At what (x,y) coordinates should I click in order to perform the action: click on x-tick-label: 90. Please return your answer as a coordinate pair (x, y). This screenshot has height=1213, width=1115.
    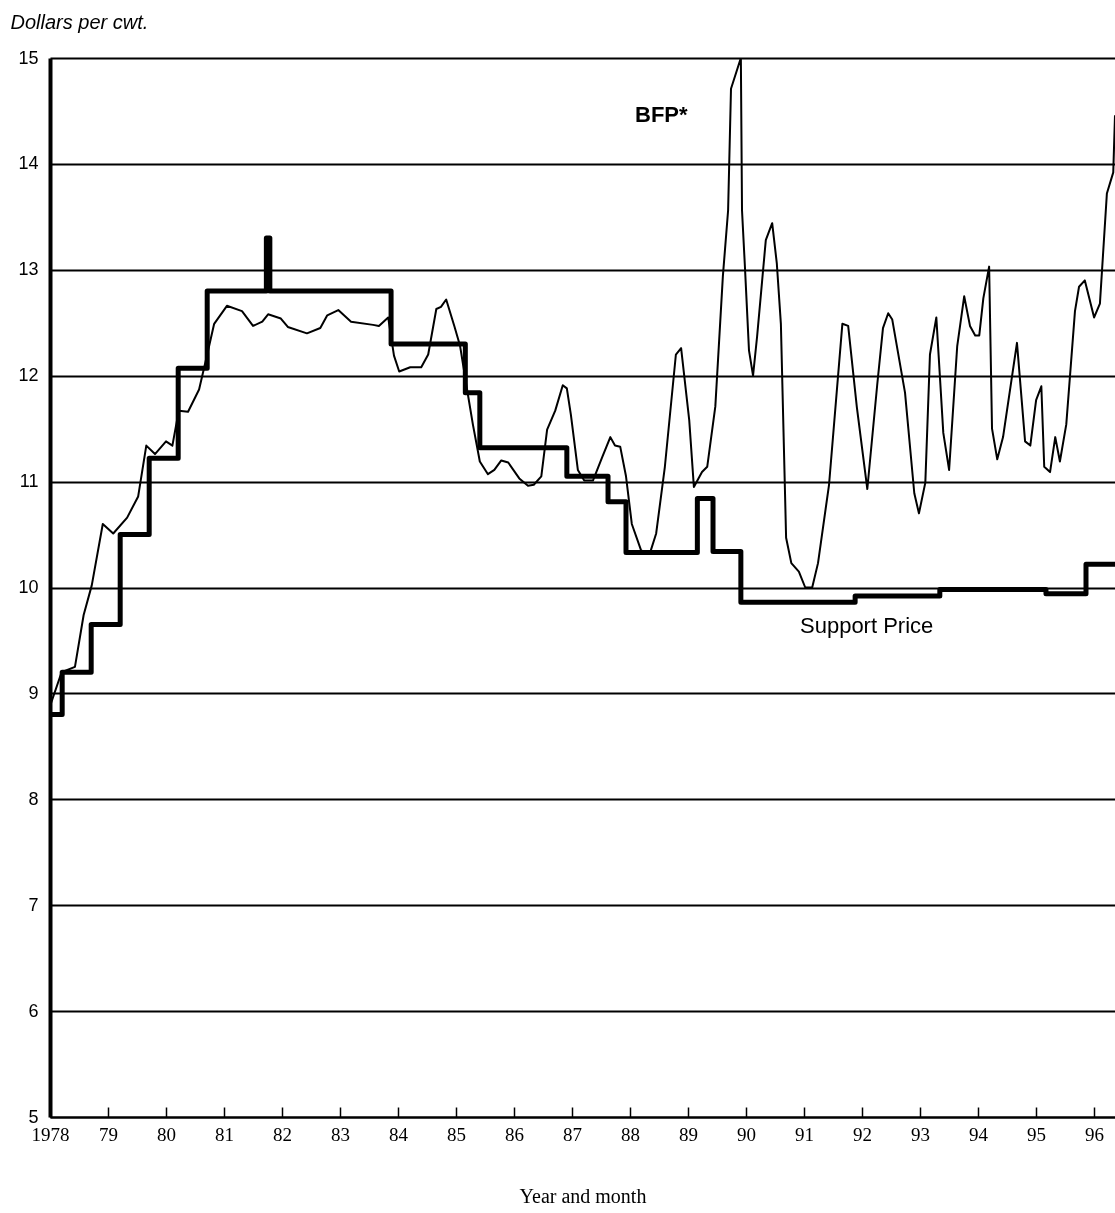
    Looking at the image, I should click on (747, 1134).